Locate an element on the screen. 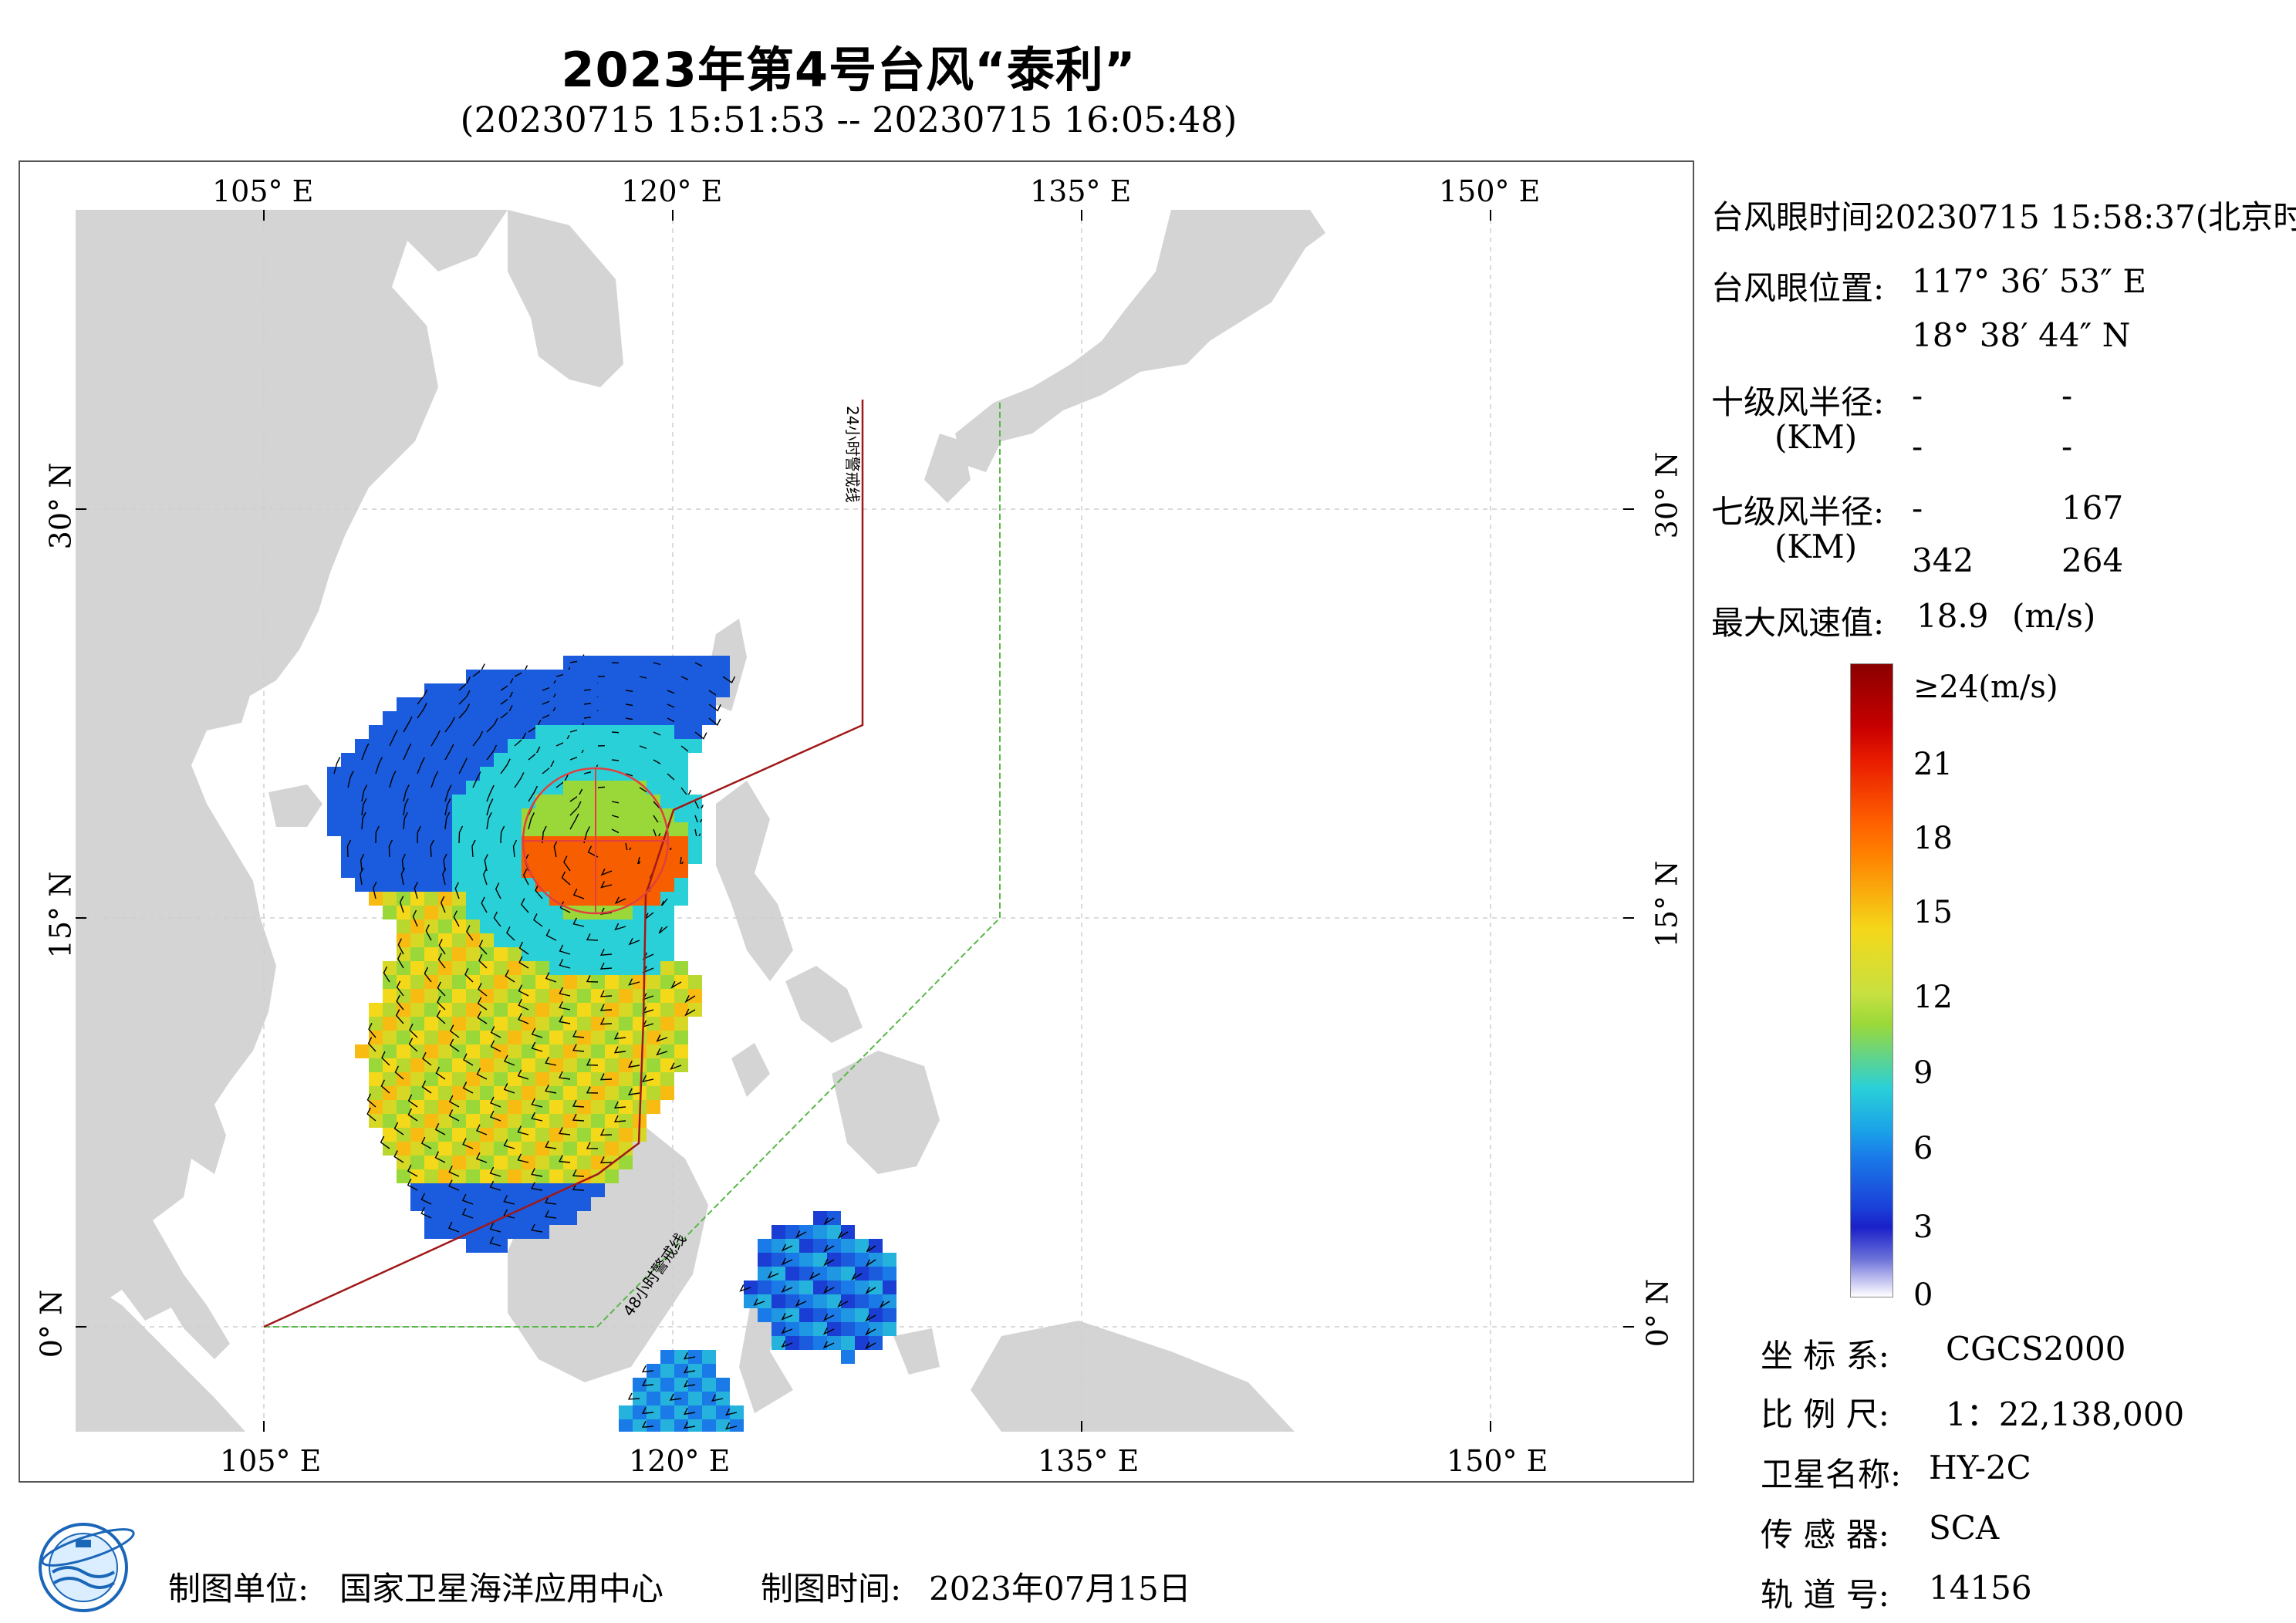 The height and width of the screenshot is (1623, 2296). maker-label: 制图单位: is located at coordinates (238, 1589).